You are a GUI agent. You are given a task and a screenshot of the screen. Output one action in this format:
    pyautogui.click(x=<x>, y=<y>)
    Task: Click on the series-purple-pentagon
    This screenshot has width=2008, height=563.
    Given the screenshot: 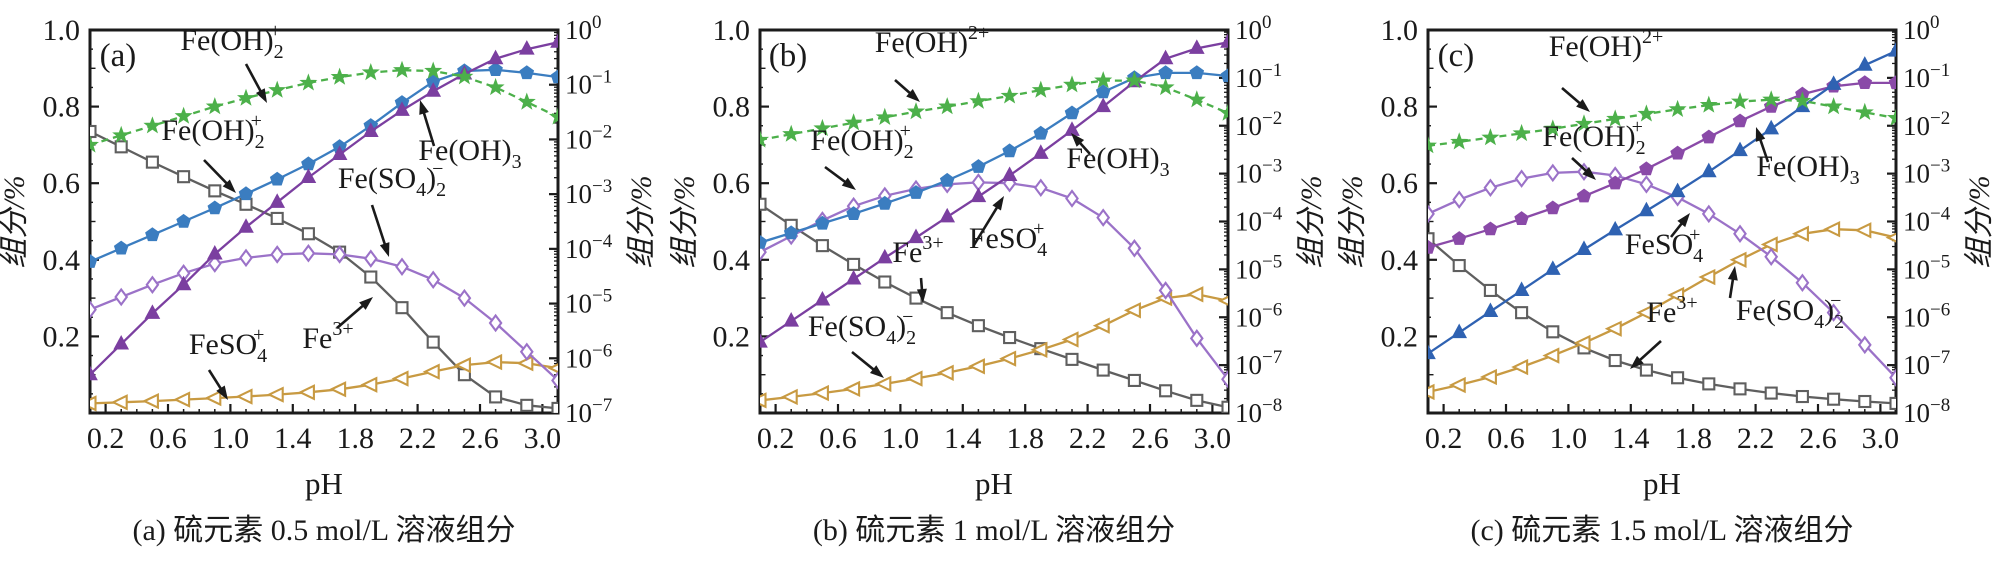 What is the action you would take?
    pyautogui.click(x=1662, y=164)
    